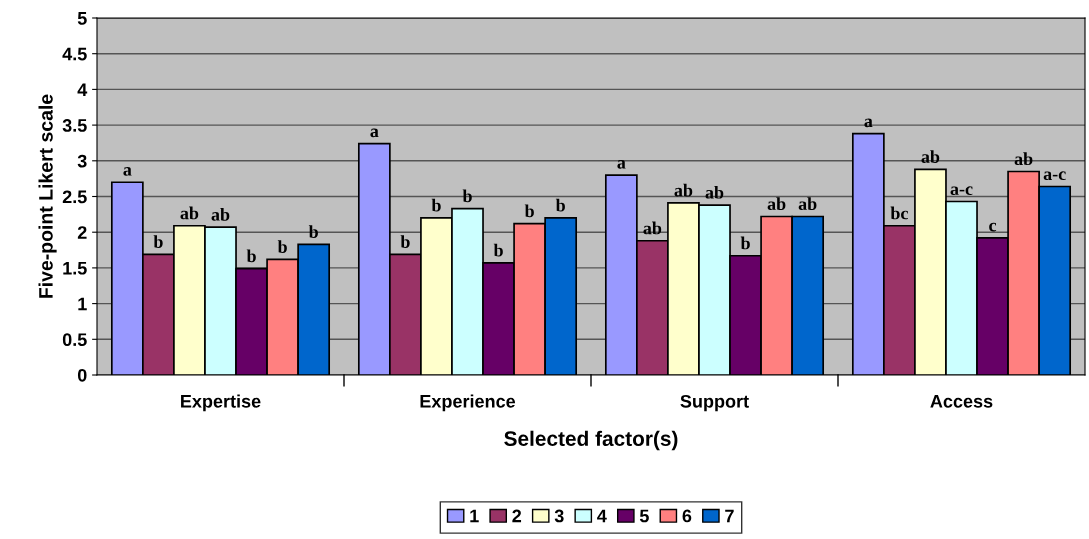 The width and height of the screenshot is (1089, 539). I want to click on y-tick-label: 4, so click(82, 89).